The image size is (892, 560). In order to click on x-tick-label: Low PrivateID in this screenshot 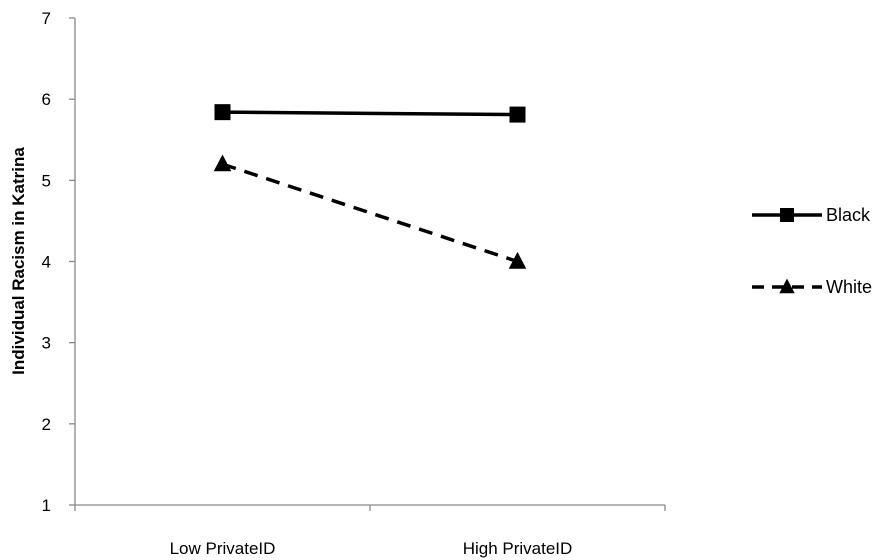, I will do `click(223, 548)`.